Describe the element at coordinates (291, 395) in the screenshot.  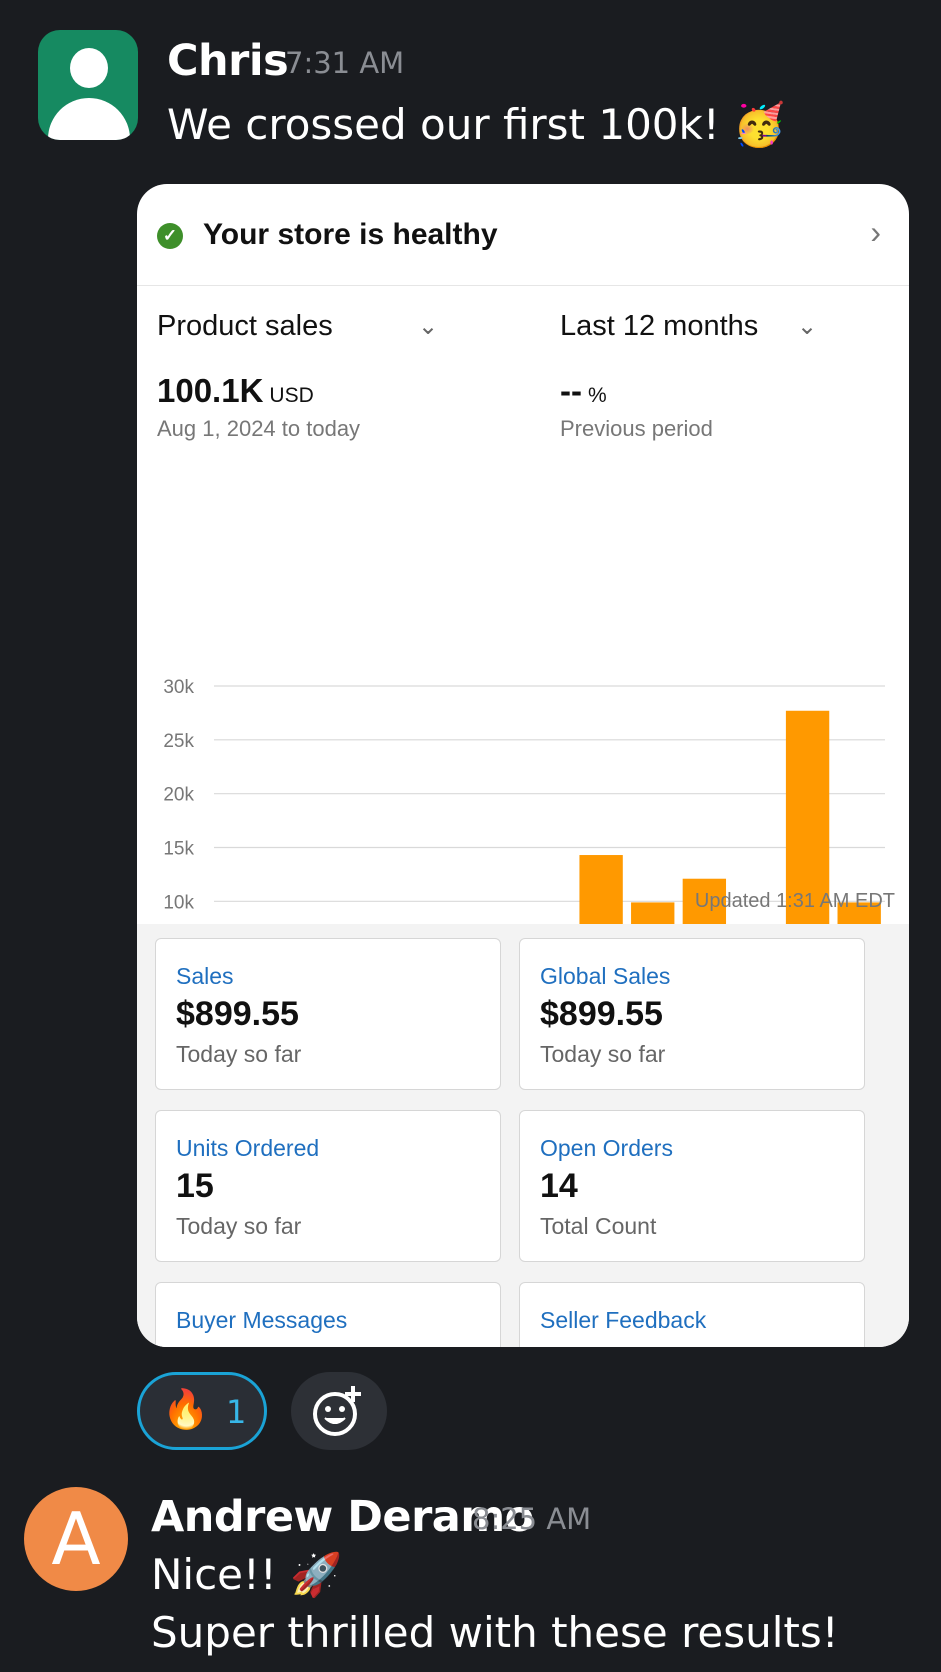
I see `total-unit: USD` at that location.